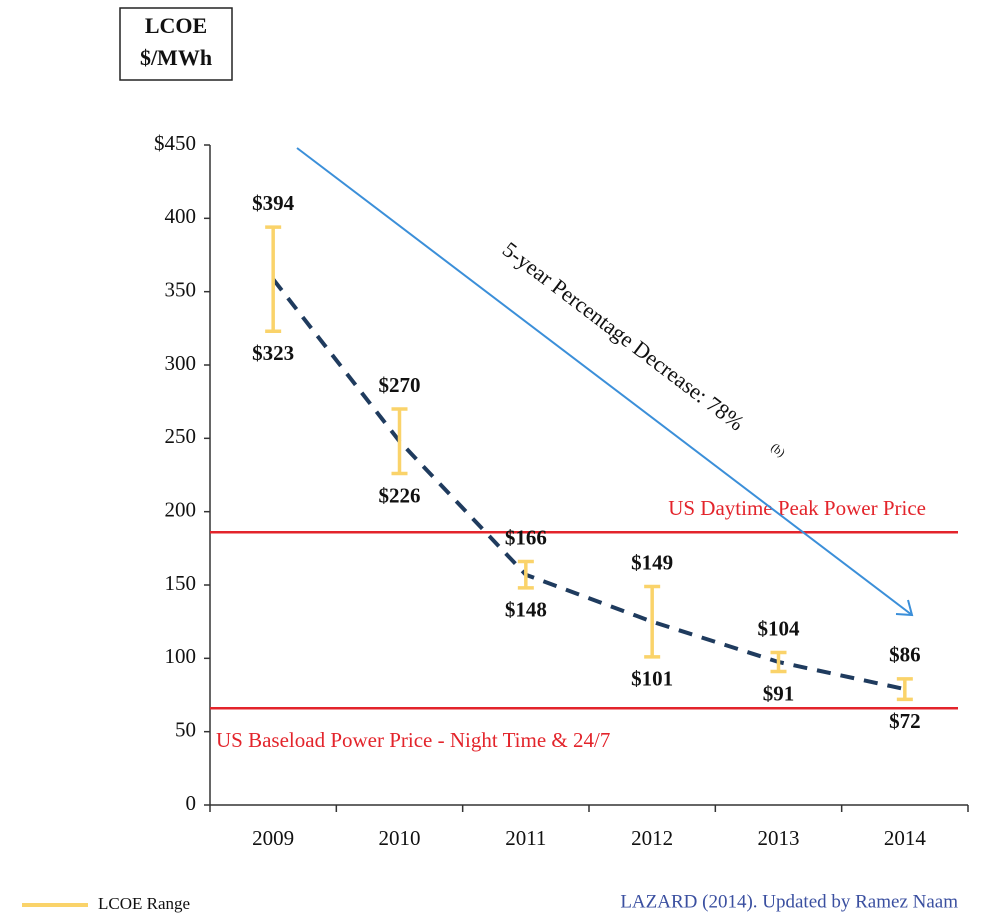 The image size is (986, 918). Describe the element at coordinates (175, 143) in the screenshot. I see `y-tick-label: $450` at that location.